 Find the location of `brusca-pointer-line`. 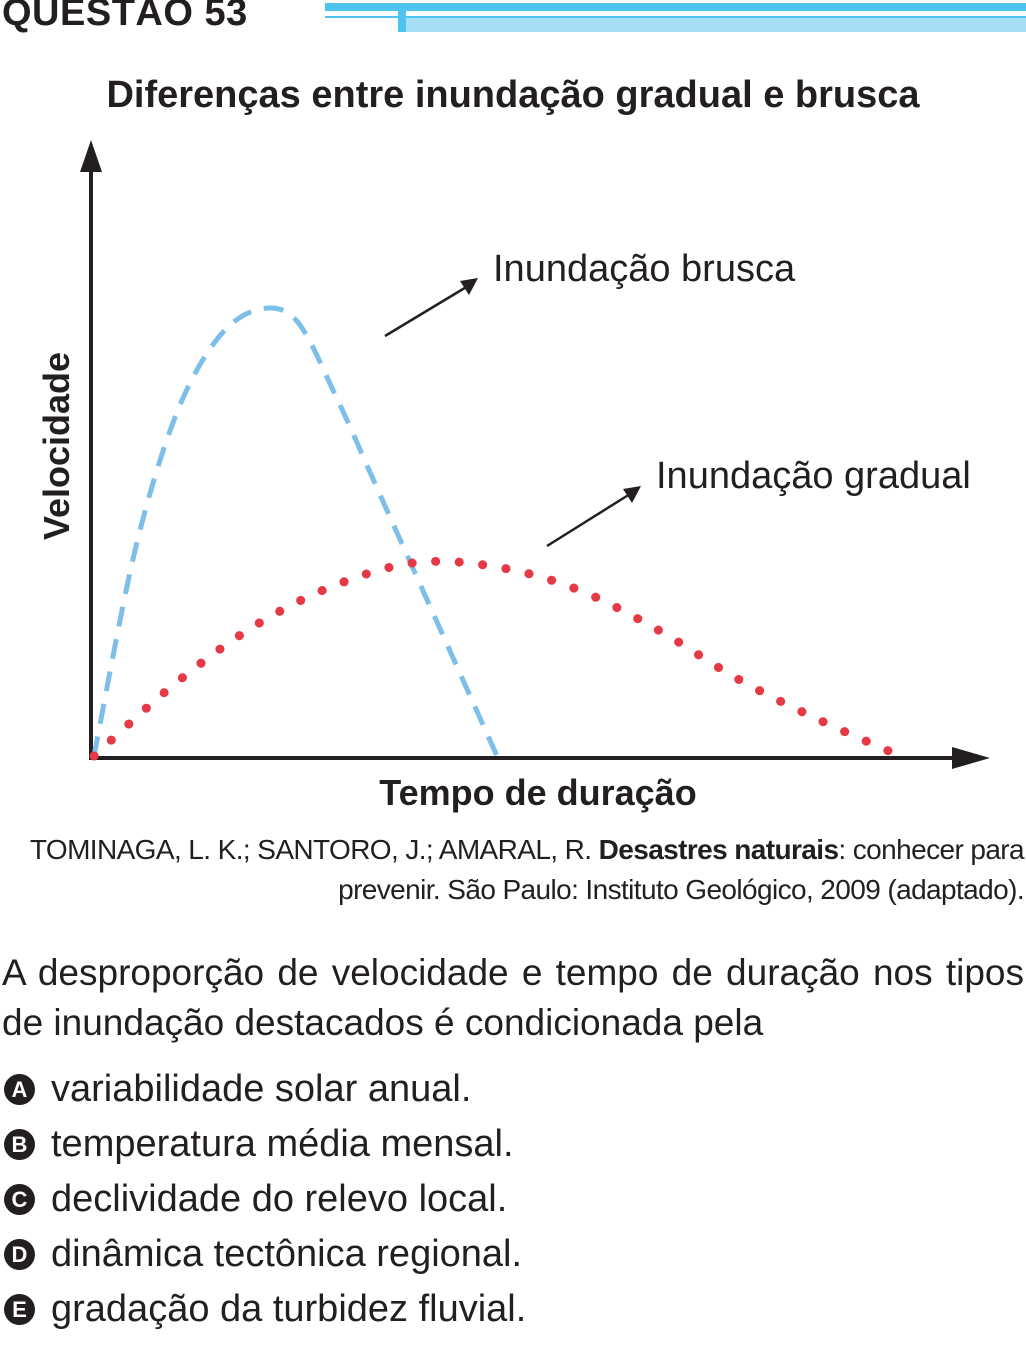

brusca-pointer-line is located at coordinates (426, 311).